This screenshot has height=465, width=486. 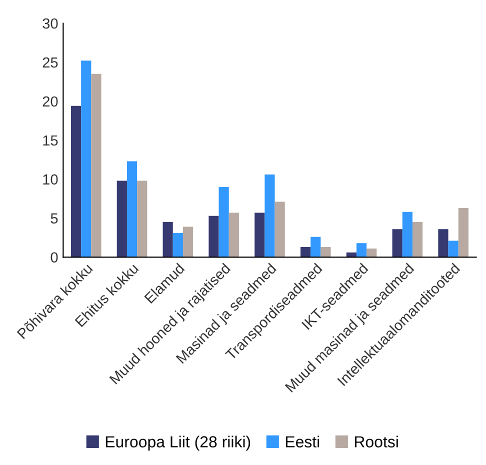 What do you see at coordinates (50, 62) in the screenshot?
I see `y-tick-label: 25` at bounding box center [50, 62].